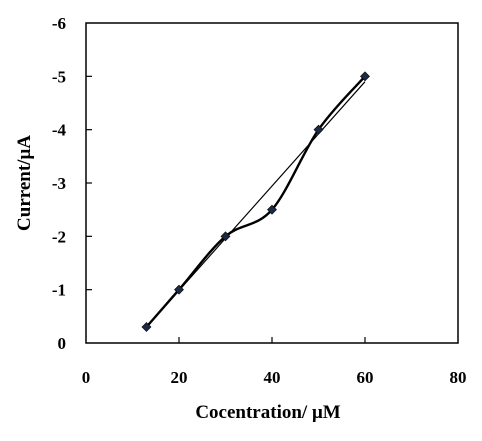 This screenshot has width=482, height=441. I want to click on y-axis-ticks: 0 -1 -2 -3 -4 -5 -6, so click(72, 183).